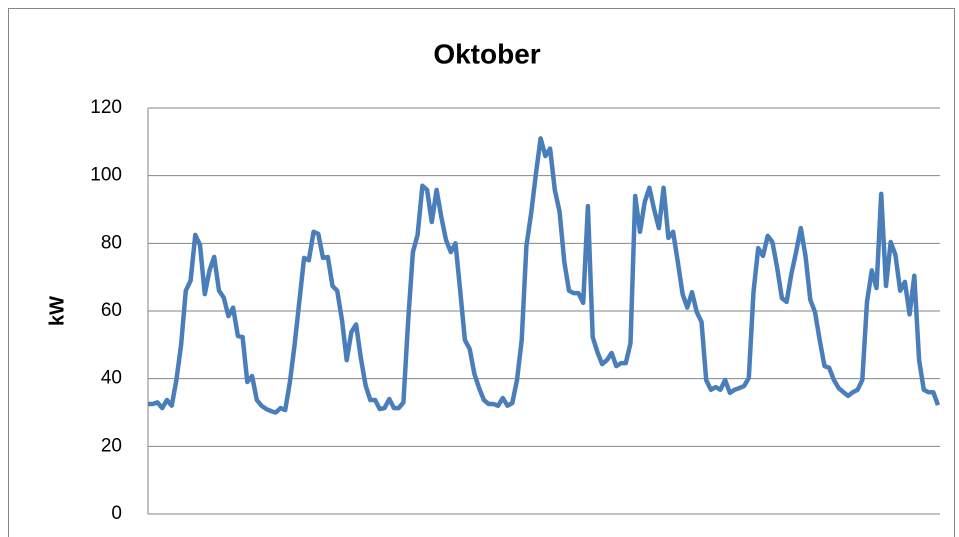 The width and height of the screenshot is (959, 537). I want to click on y-tick-label: 0, so click(116, 513).